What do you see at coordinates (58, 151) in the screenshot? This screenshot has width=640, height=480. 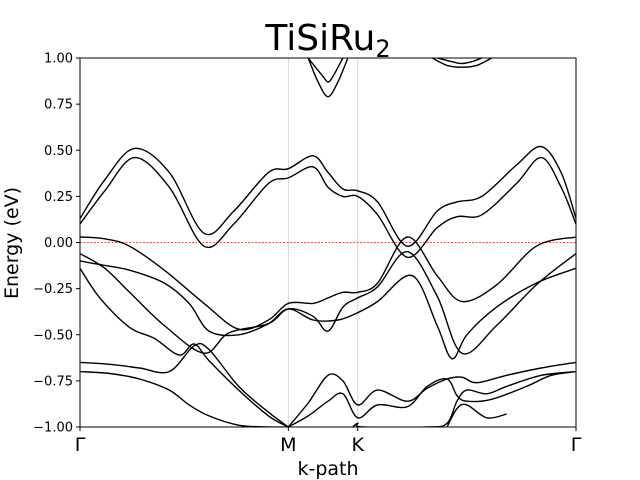 I see `y-tick-label: 0.50` at bounding box center [58, 151].